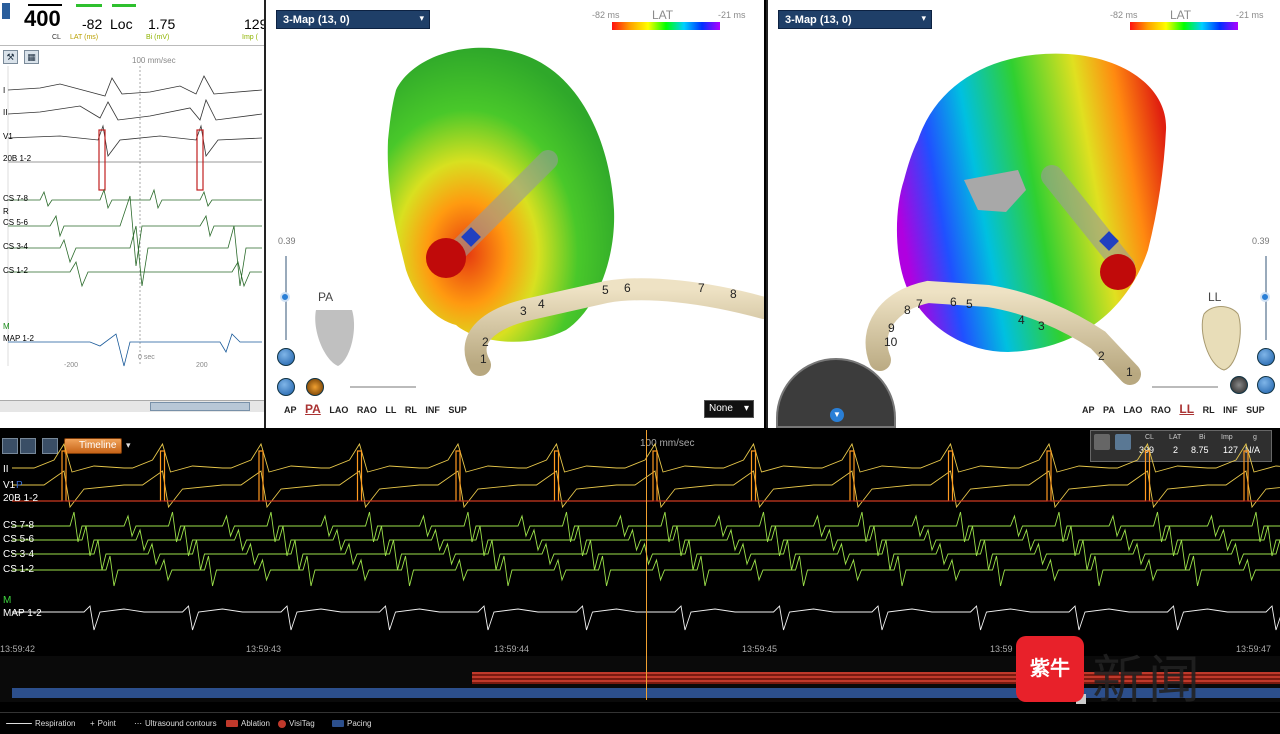 The width and height of the screenshot is (1280, 734). Describe the element at coordinates (339, 410) in the screenshot. I see `map-a-view-lao: LAO` at that location.